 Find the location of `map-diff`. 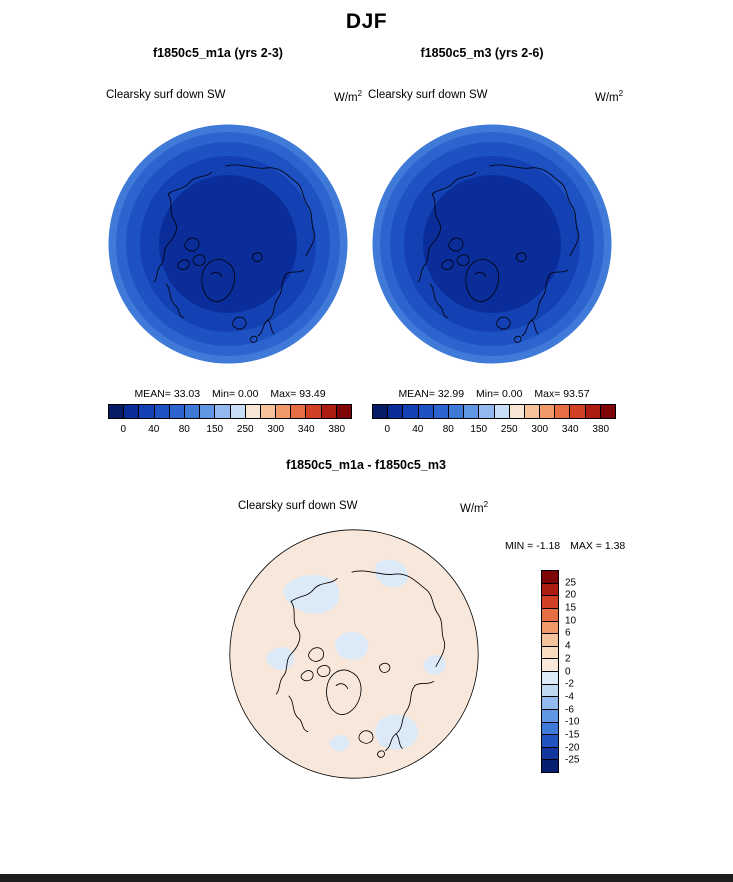

map-diff is located at coordinates (354, 654).